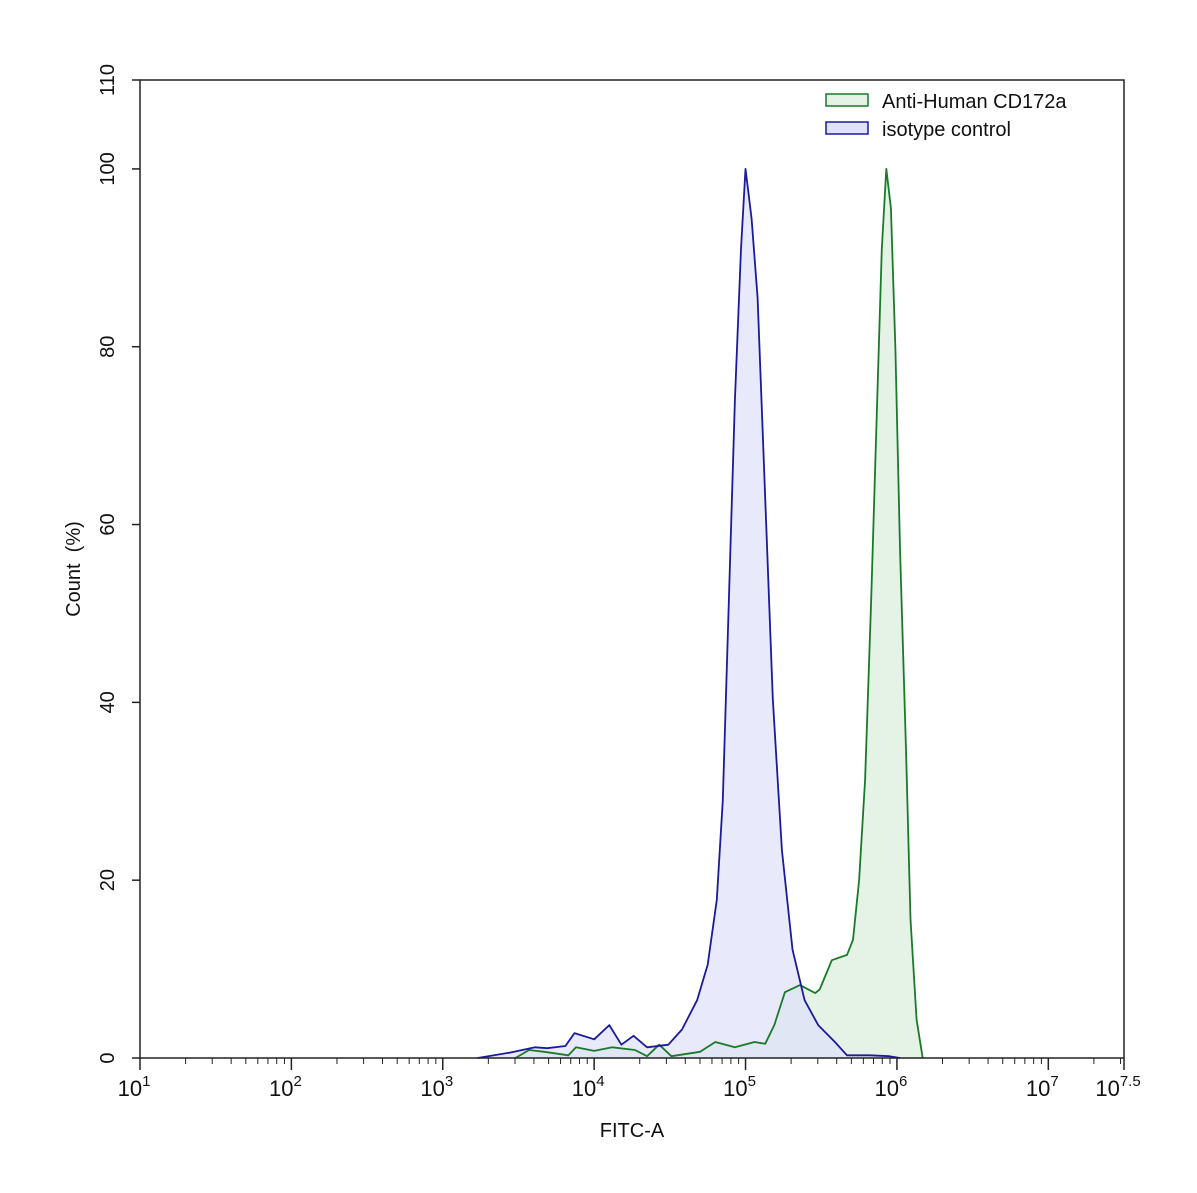 This screenshot has height=1193, width=1197. I want to click on x-tick-label: 107.5, so click(1117, 1087).